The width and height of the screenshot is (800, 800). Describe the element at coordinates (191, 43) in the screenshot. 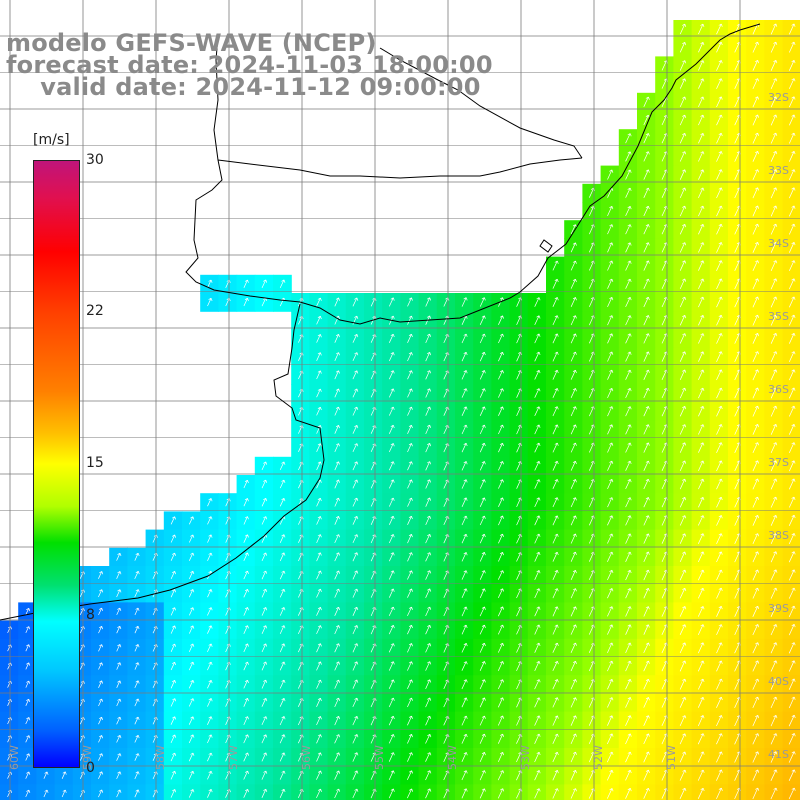

I see `model-title: modelo GEFS-WAVE (NCEP)` at that location.